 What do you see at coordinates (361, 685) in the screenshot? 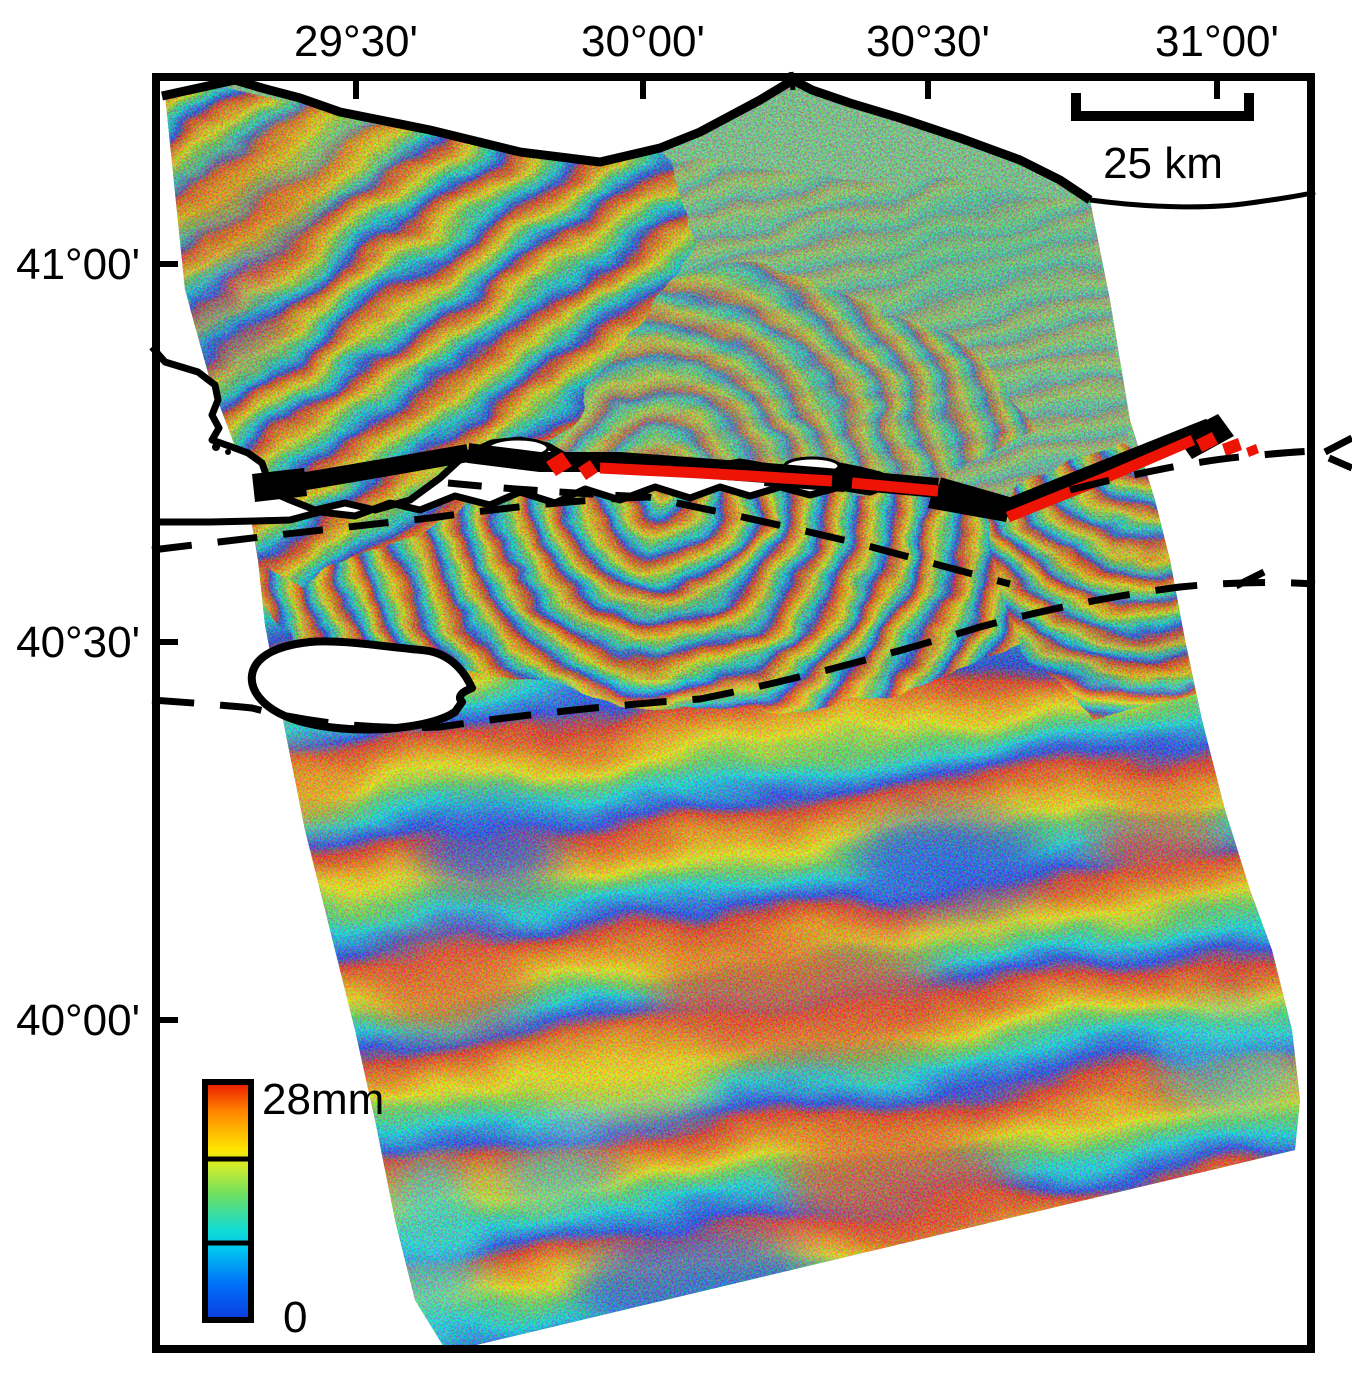
I see `lake-iznik` at bounding box center [361, 685].